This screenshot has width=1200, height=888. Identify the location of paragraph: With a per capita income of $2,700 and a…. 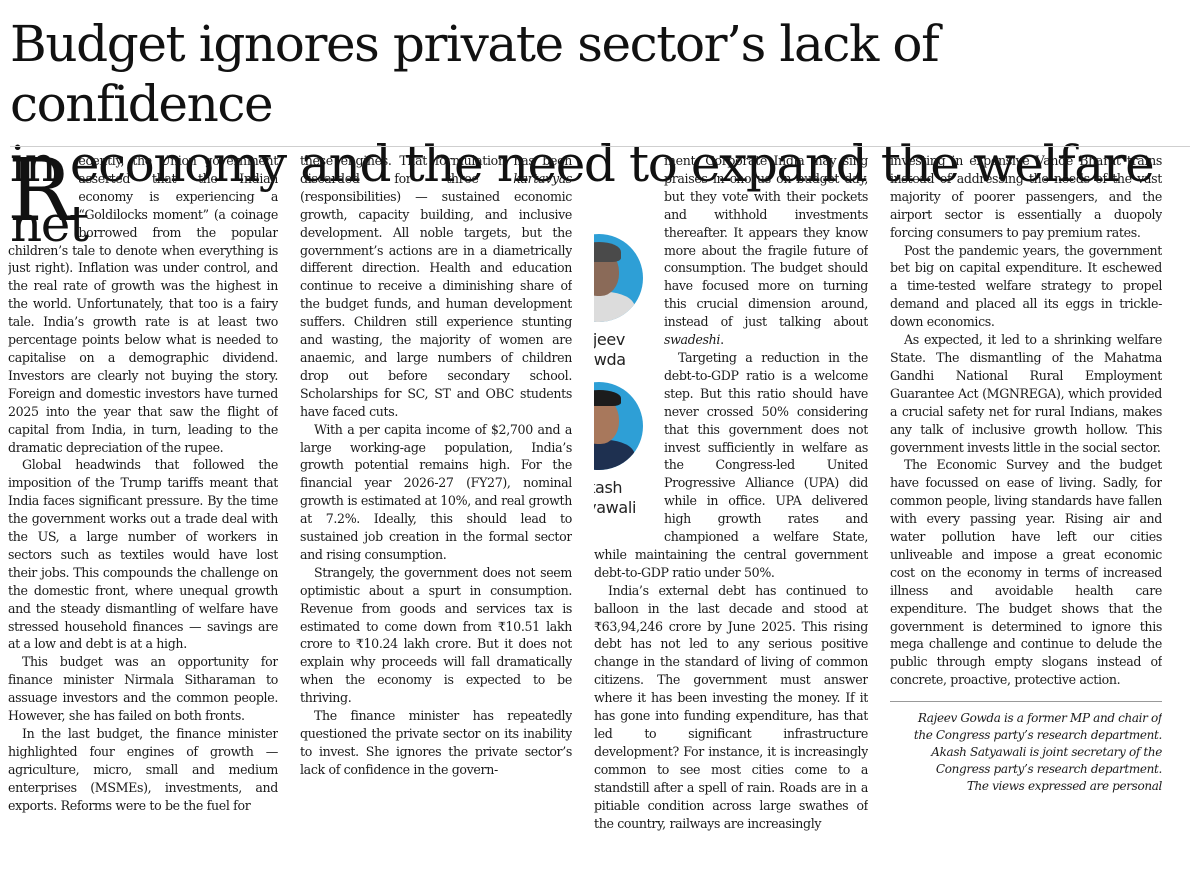
(436, 491).